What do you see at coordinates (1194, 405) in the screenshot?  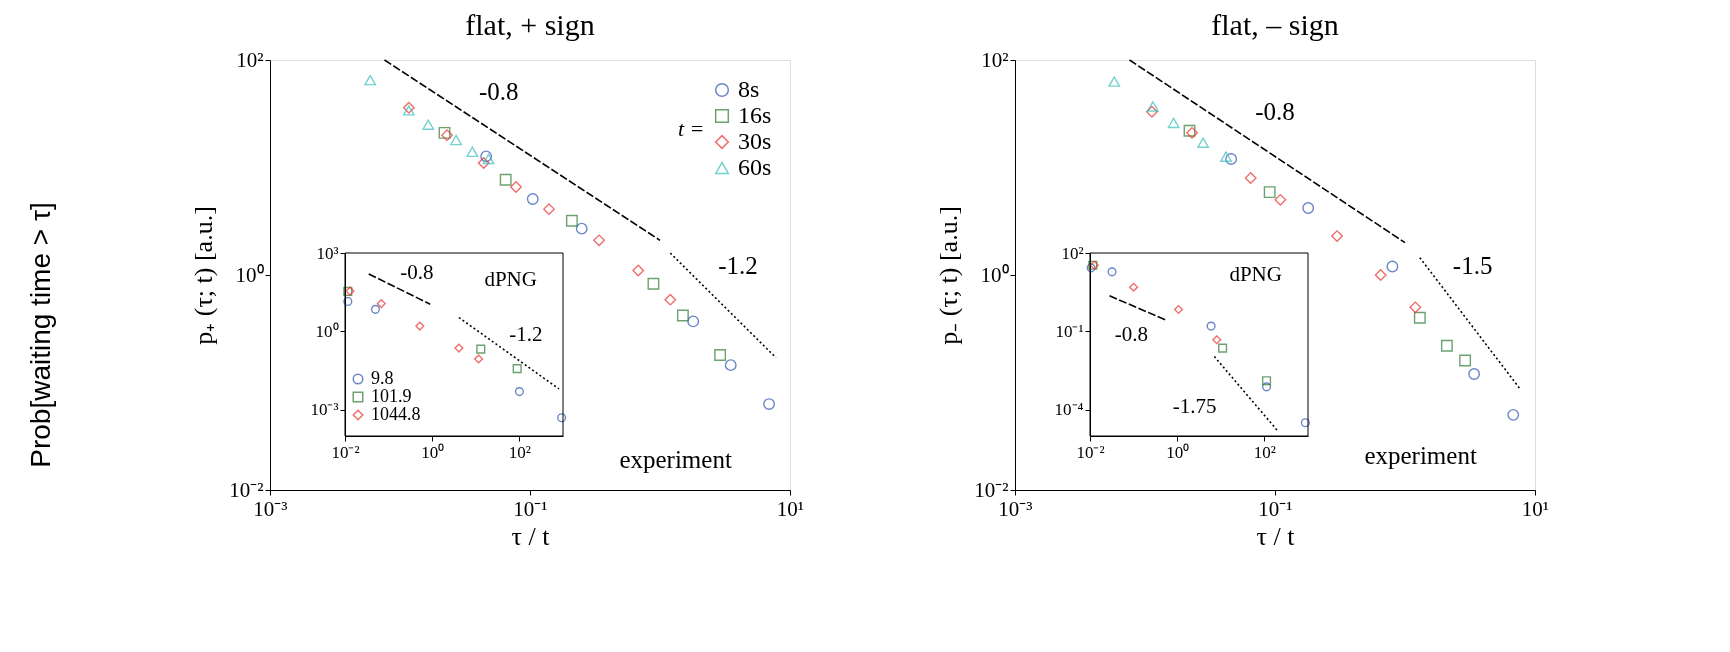 I see `annotation: -1.75` at bounding box center [1194, 405].